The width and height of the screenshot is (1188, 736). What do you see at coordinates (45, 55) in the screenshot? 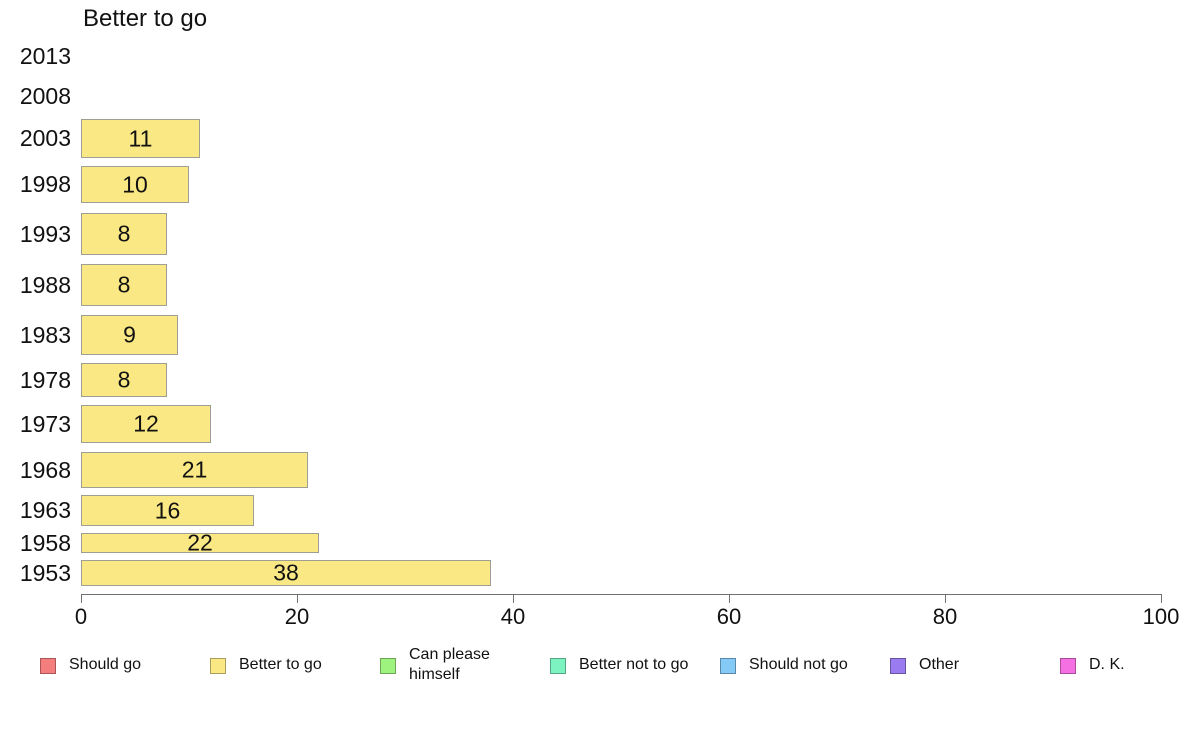
I see `y-axis-label: 2013` at bounding box center [45, 55].